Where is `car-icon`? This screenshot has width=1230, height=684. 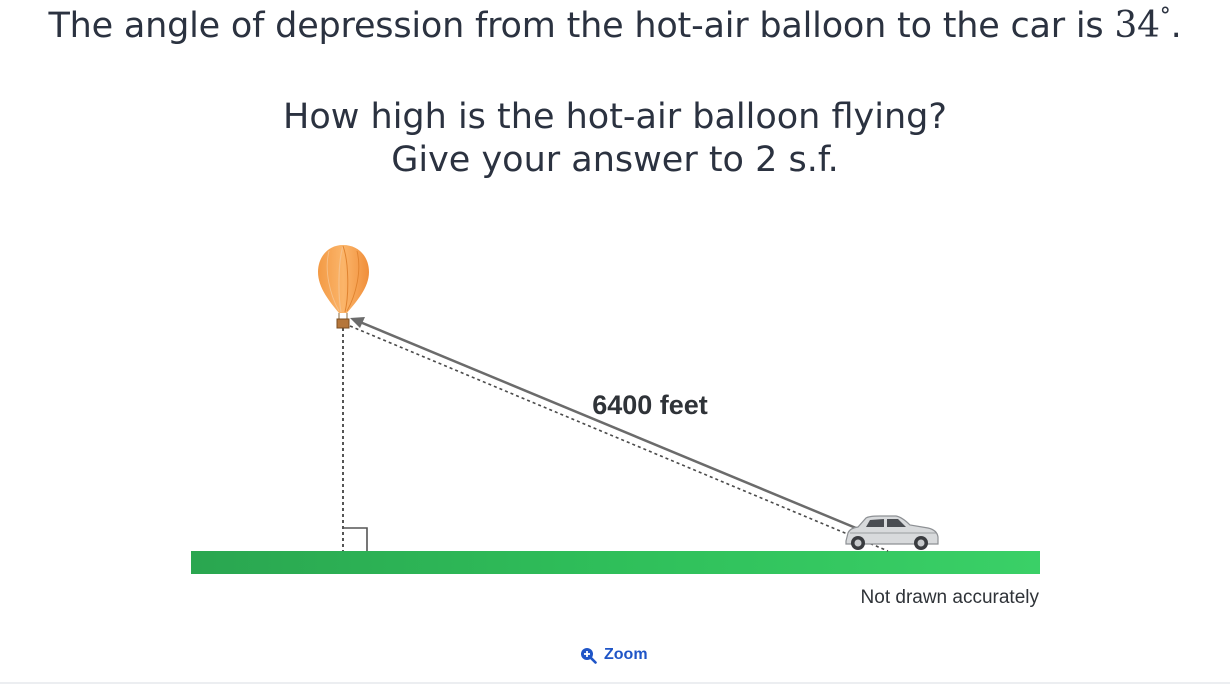
car-icon is located at coordinates (892, 532).